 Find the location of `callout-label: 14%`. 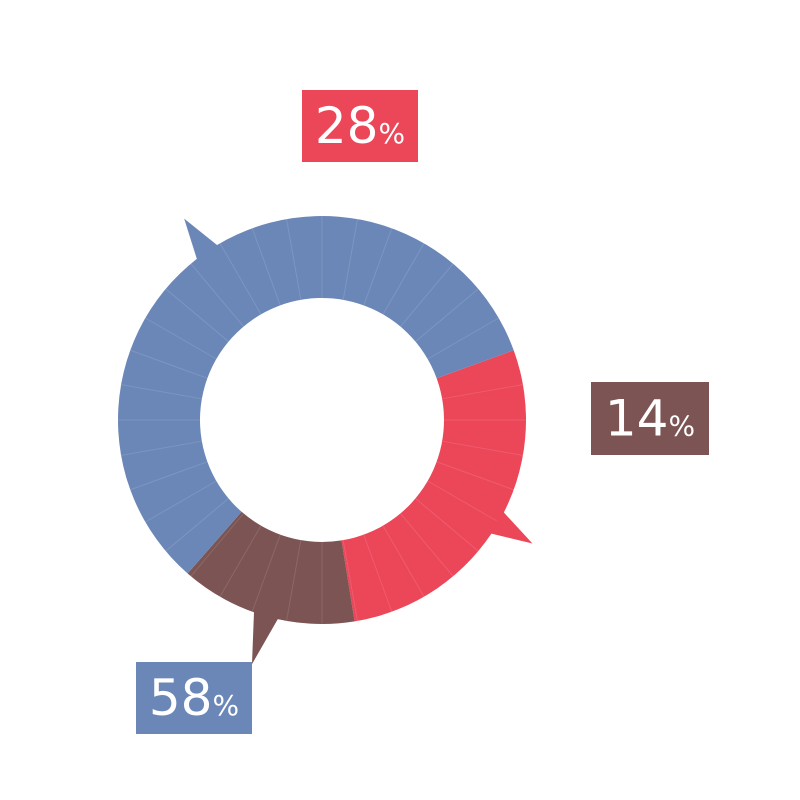

callout-label: 14% is located at coordinates (650, 418).